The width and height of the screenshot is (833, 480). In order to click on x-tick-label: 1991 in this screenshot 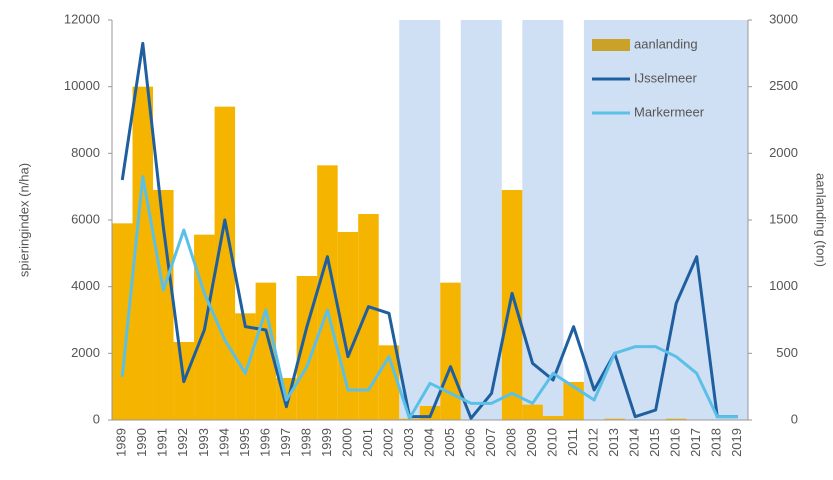, I will do `click(162, 442)`.